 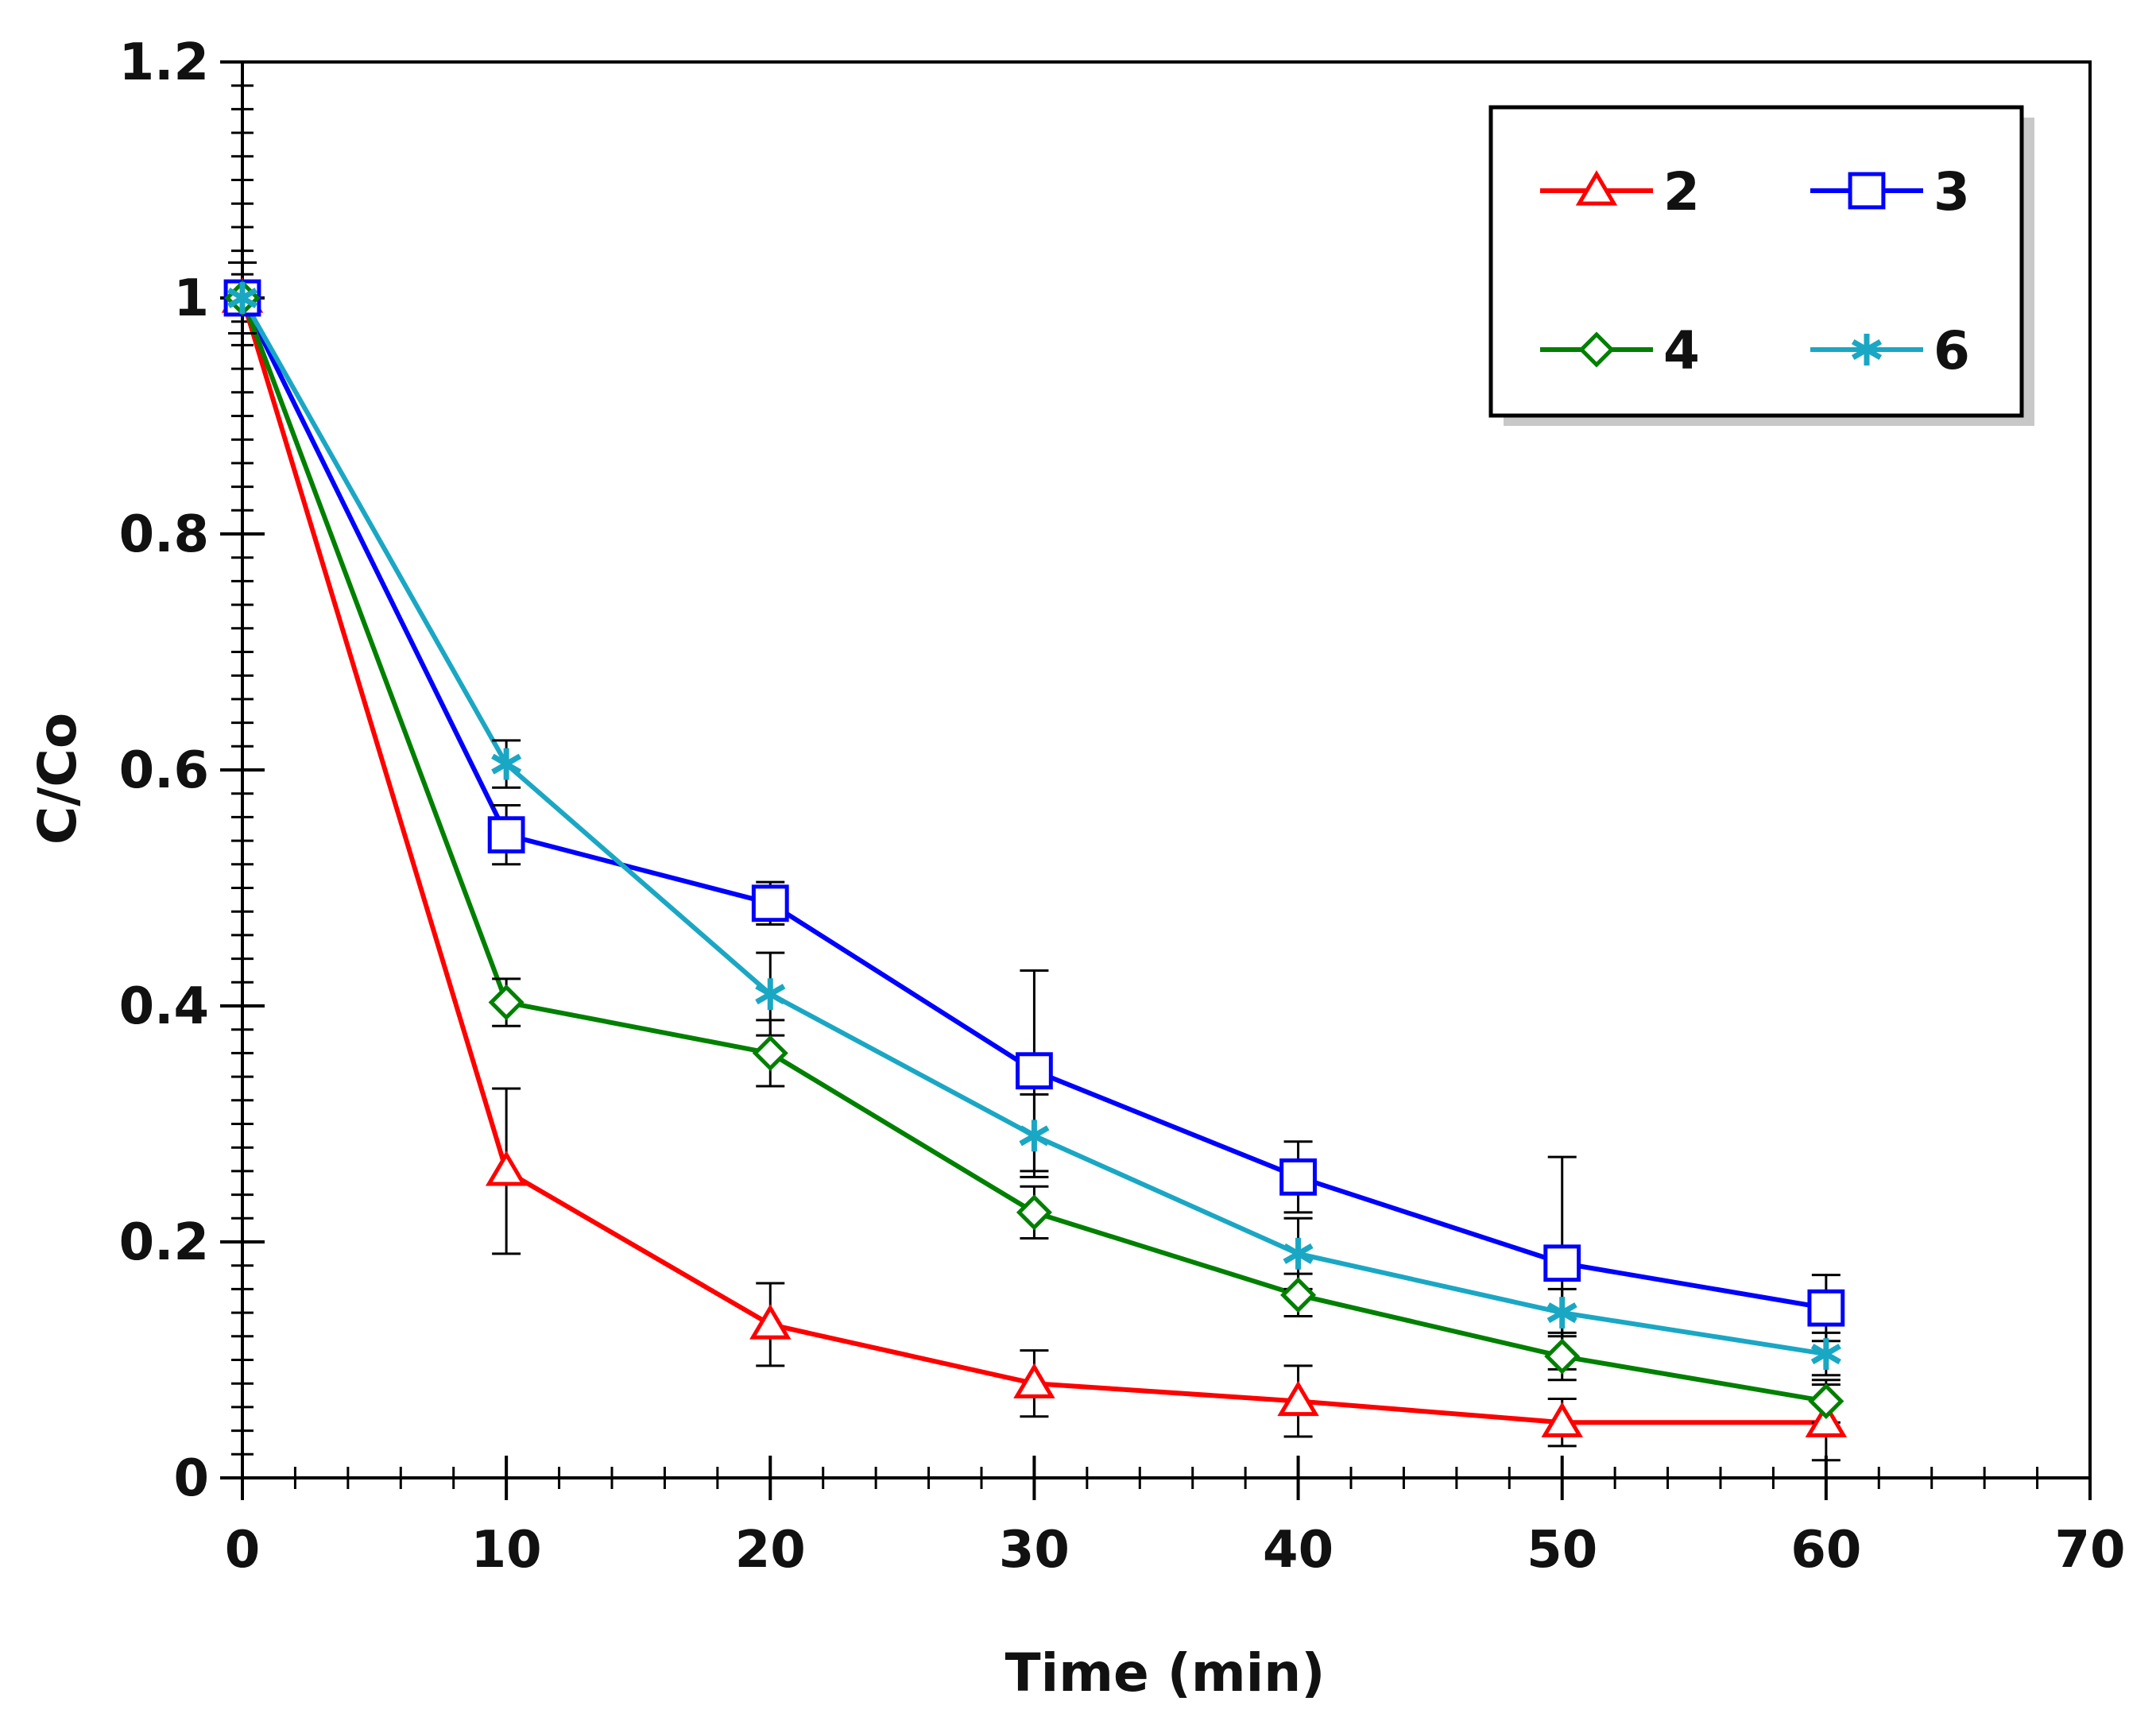 What do you see at coordinates (1755, 271) in the screenshot?
I see `legend-items: 2 3 4 6` at bounding box center [1755, 271].